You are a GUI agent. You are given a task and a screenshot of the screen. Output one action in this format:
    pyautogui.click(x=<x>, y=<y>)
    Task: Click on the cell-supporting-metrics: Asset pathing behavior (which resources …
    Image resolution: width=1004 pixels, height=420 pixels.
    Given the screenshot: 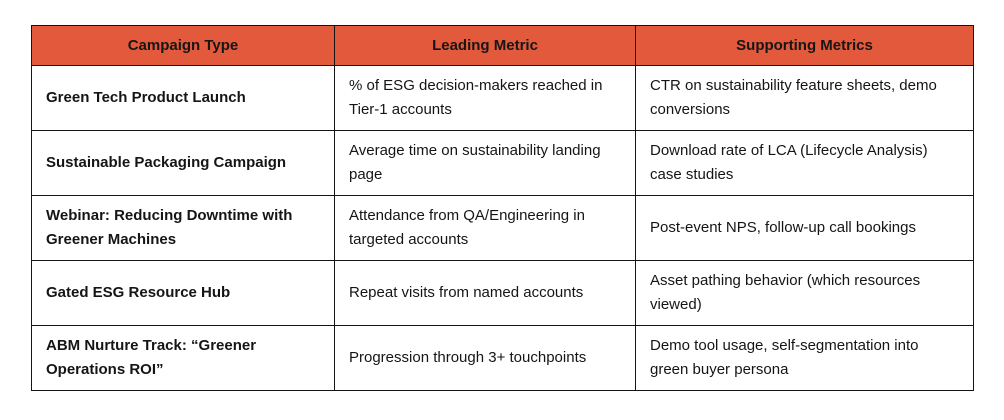 What is the action you would take?
    pyautogui.click(x=804, y=293)
    